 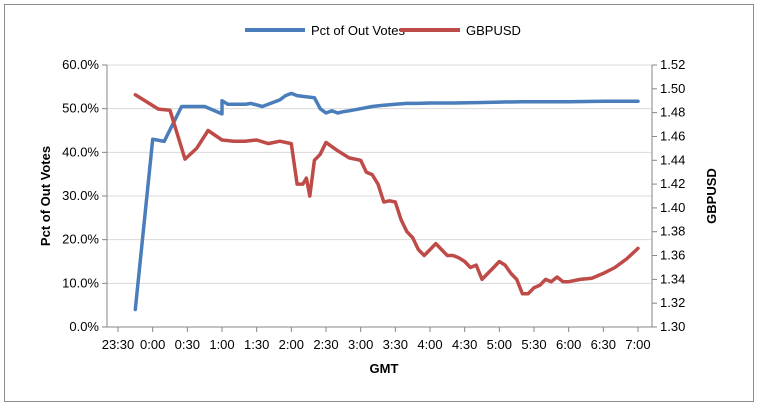 I want to click on y2-tick-label: 1.30, so click(x=672, y=326).